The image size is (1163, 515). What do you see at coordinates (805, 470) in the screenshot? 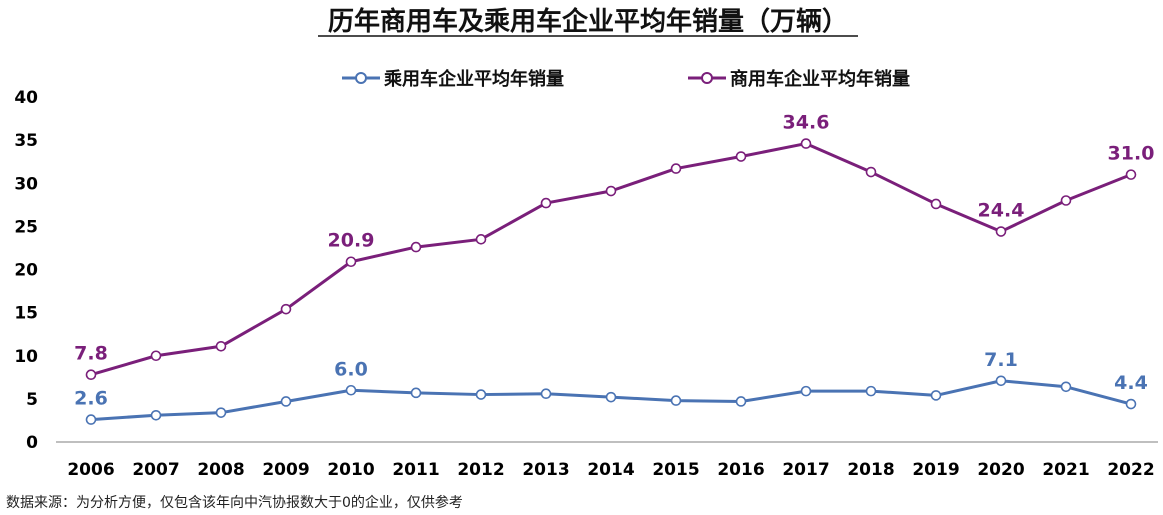
I see `x-tick-label: 2017` at bounding box center [805, 470].